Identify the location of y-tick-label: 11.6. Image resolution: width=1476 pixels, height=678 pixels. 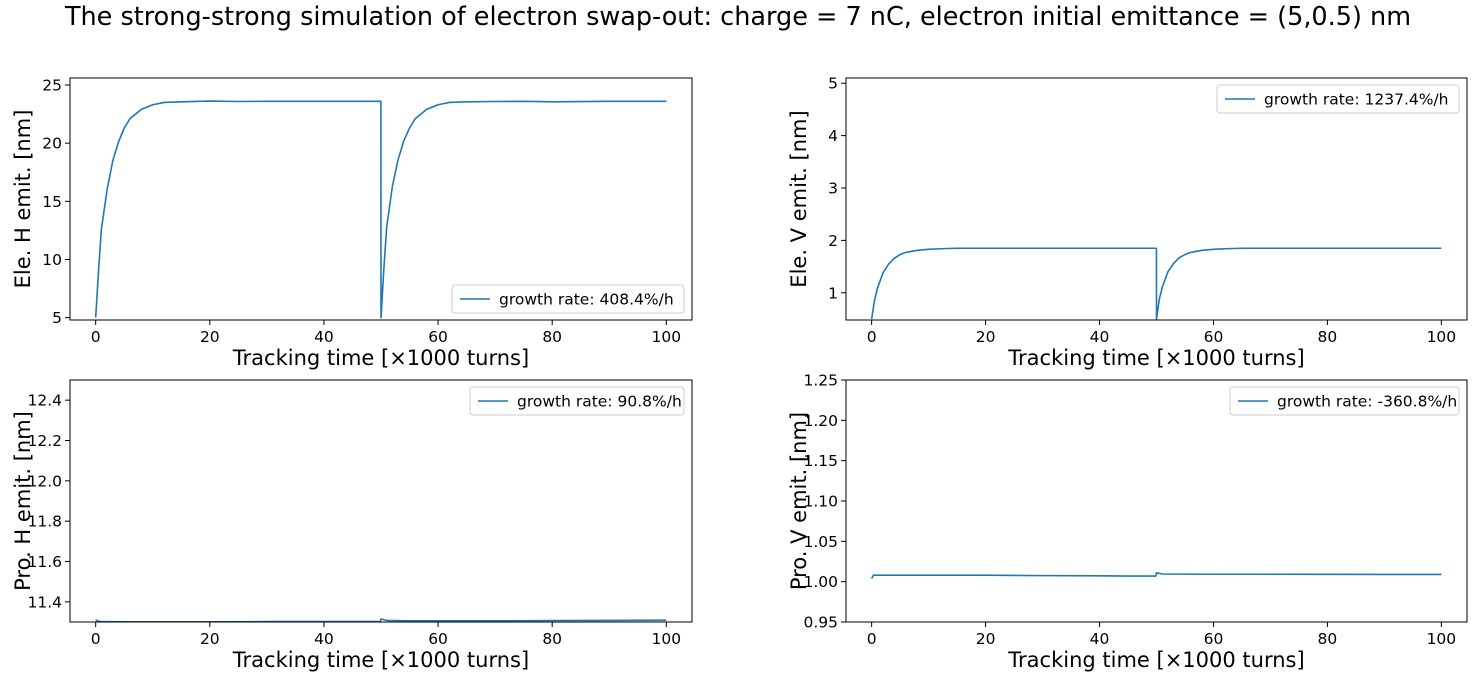
(44, 562).